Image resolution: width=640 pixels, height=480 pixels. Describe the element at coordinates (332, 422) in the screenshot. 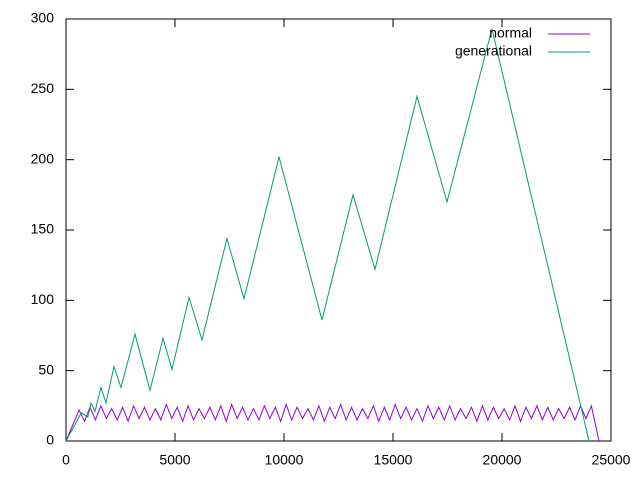

I see `series-line` at that location.